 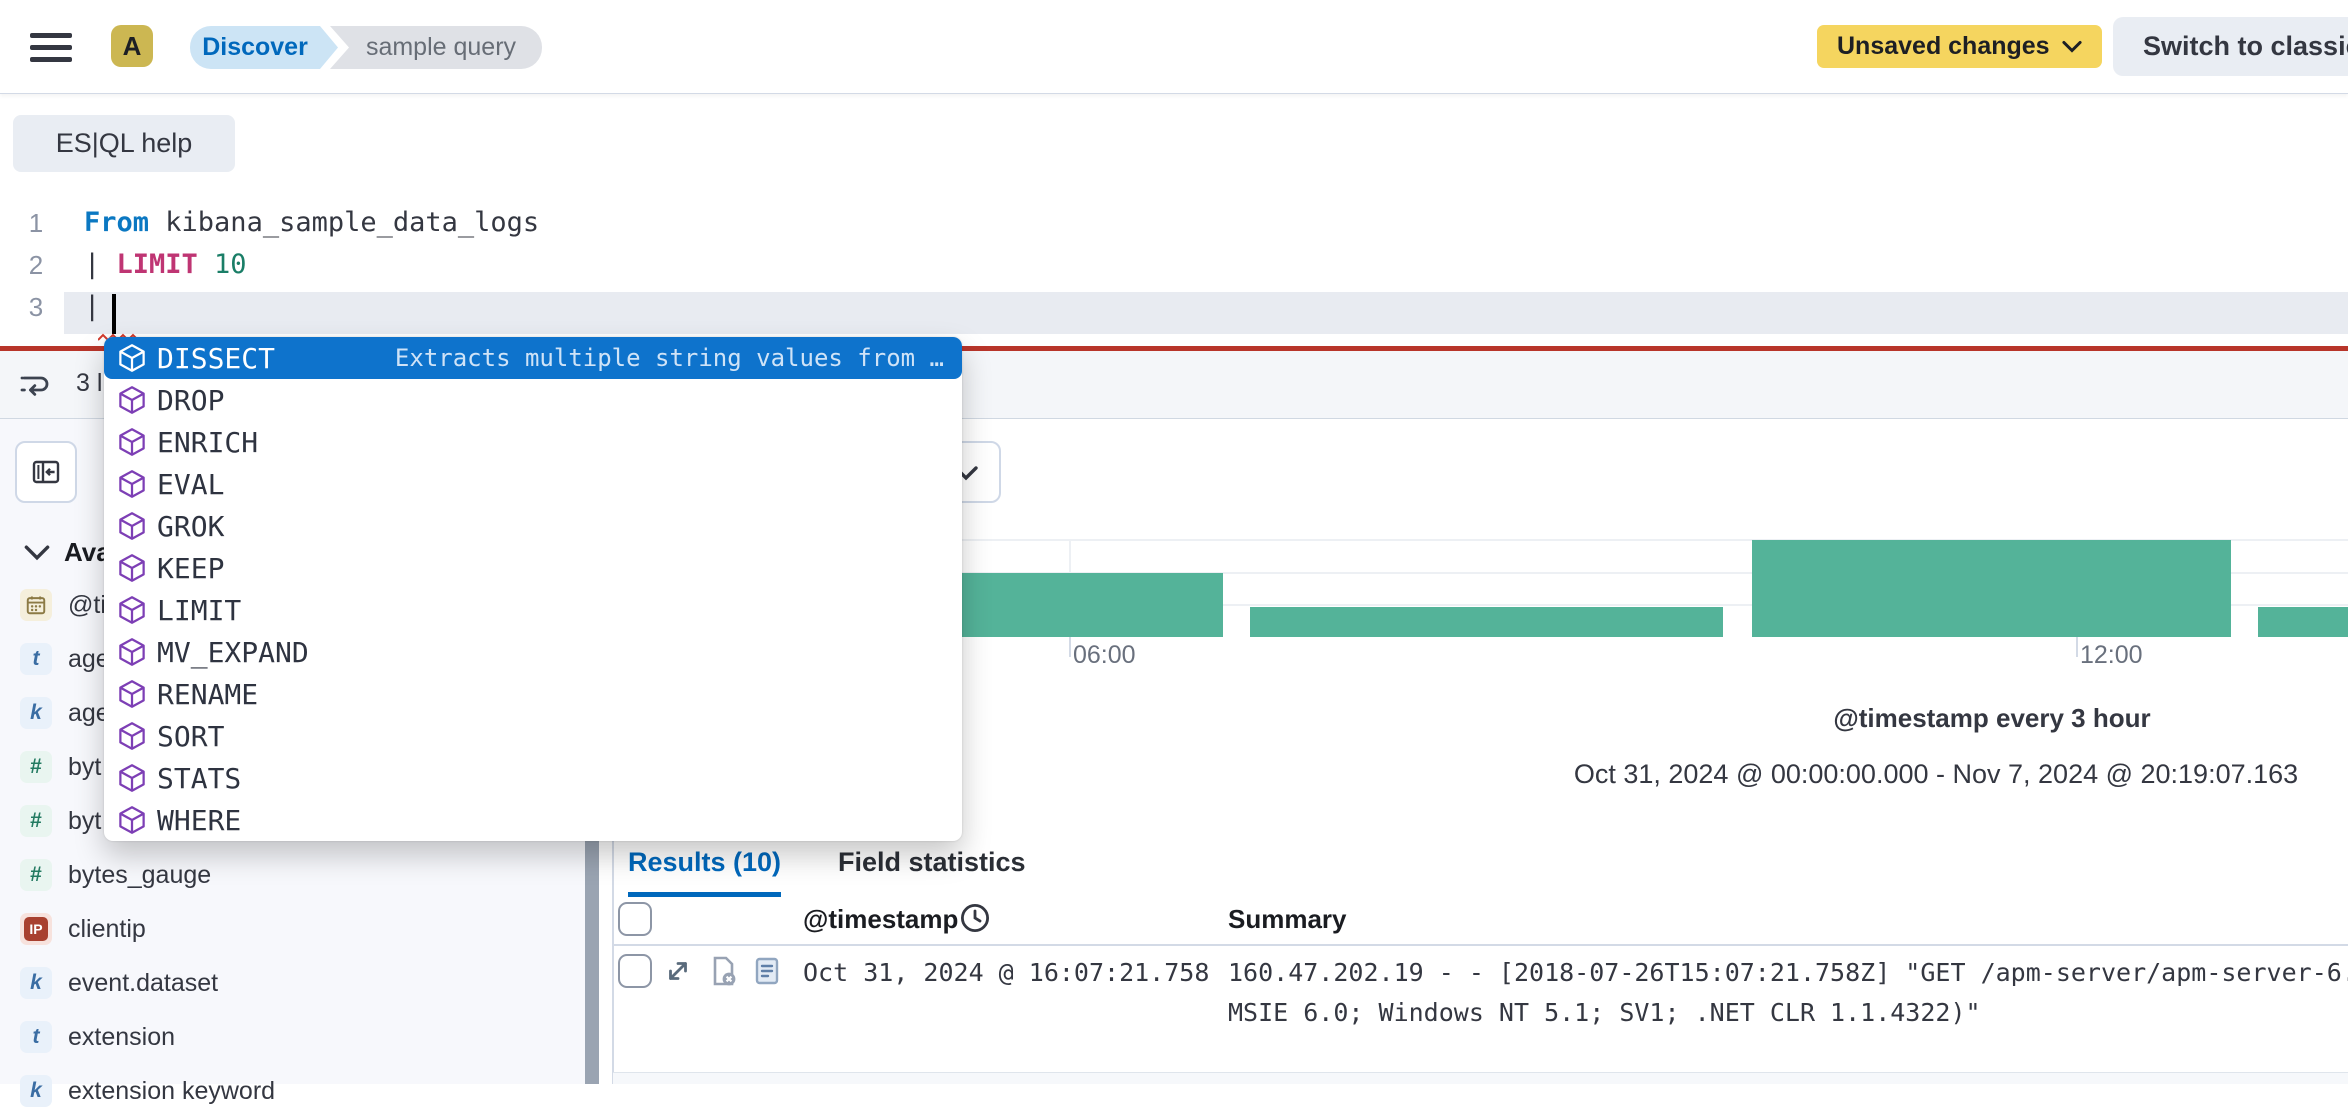 I want to click on esql-help-button: ES|QL help, so click(x=124, y=143).